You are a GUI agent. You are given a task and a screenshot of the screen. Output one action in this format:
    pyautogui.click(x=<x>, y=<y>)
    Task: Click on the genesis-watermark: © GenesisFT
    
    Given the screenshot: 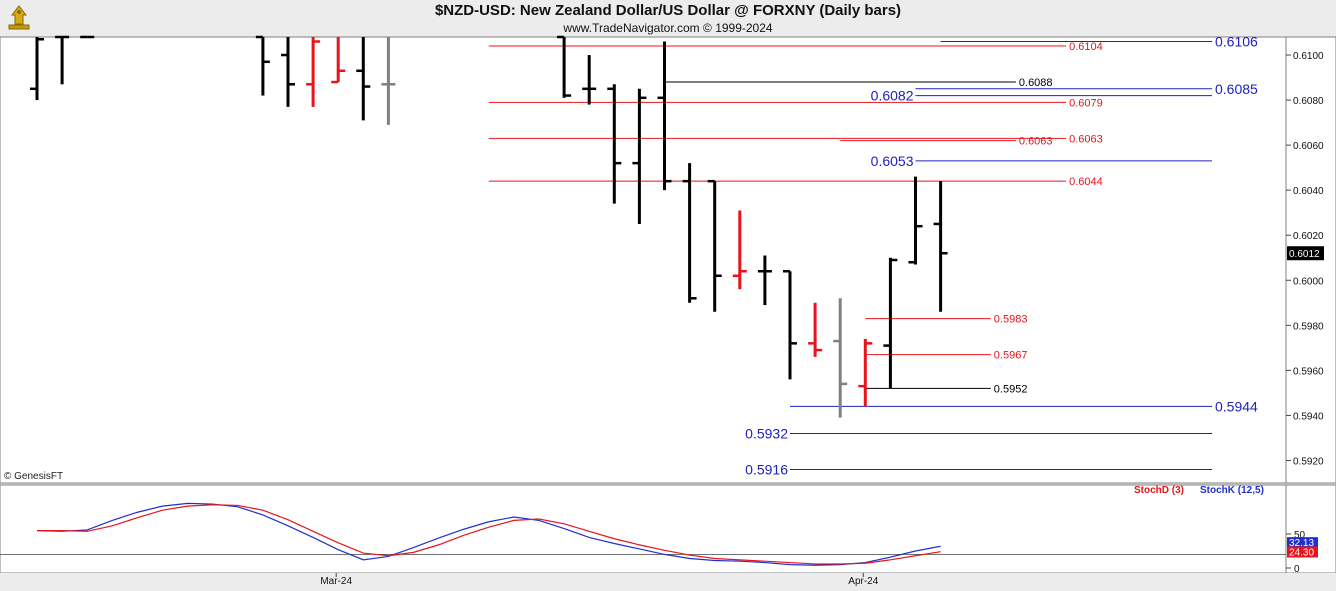 What is the action you would take?
    pyautogui.click(x=33, y=476)
    